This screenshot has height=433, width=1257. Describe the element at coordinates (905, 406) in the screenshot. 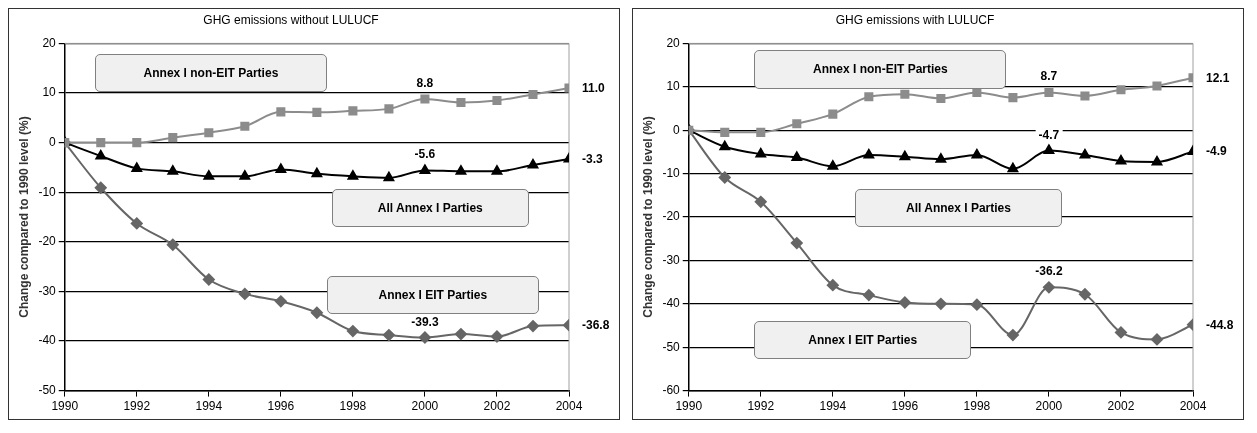

I see `x-tick-label: 1996` at that location.